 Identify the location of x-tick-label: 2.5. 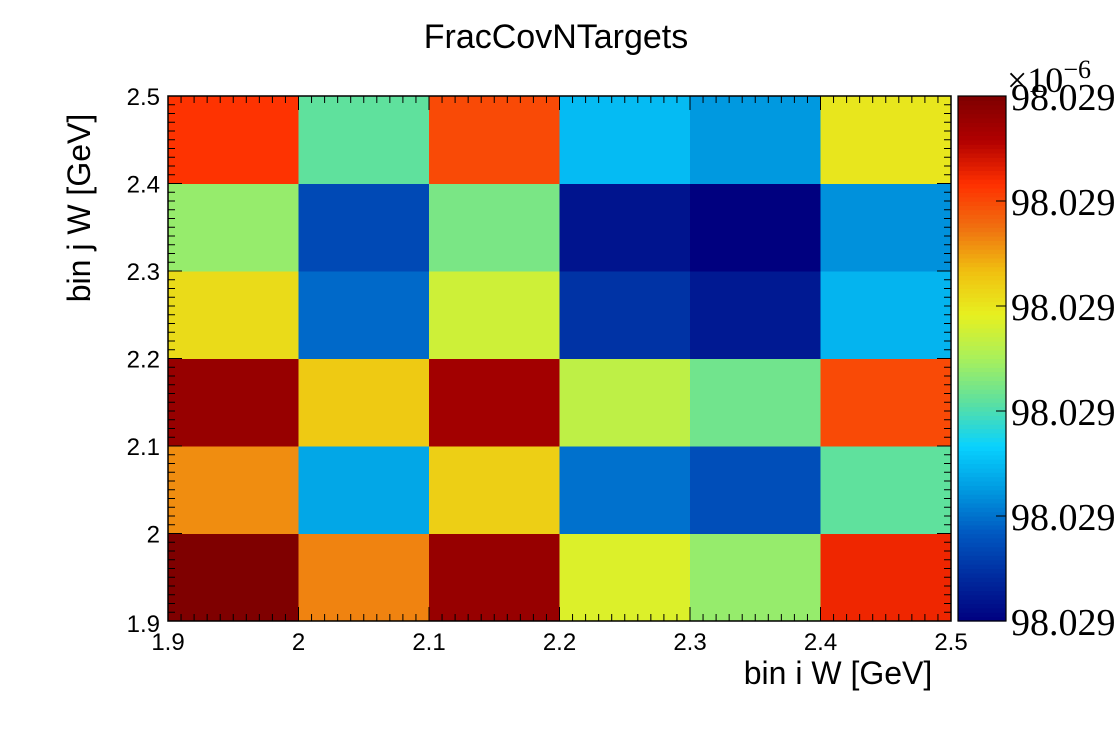
(950, 642).